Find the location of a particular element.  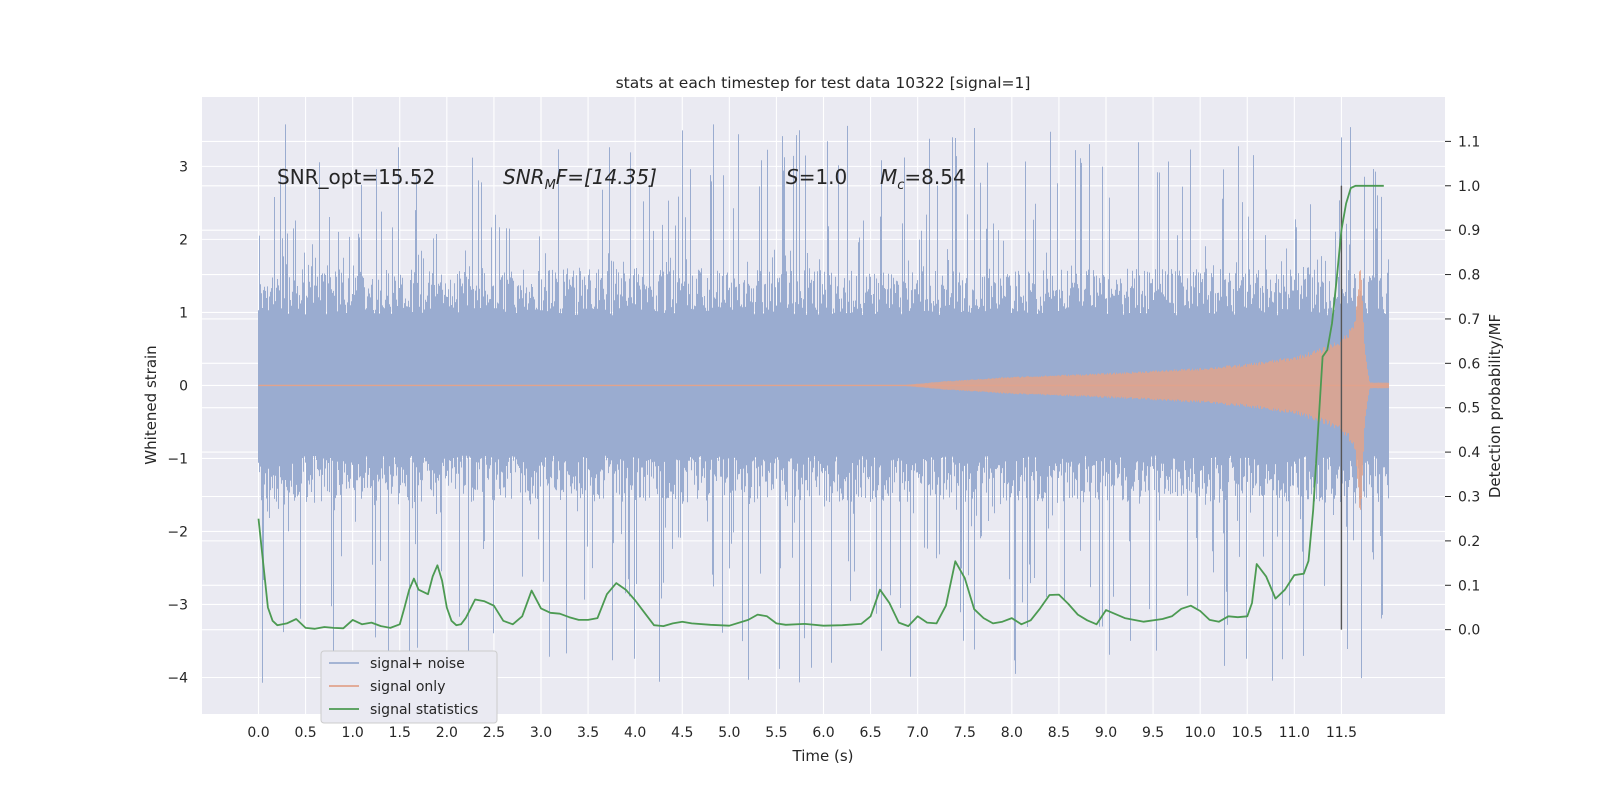

y-right-tick-label: 0.4 is located at coordinates (1469, 453).